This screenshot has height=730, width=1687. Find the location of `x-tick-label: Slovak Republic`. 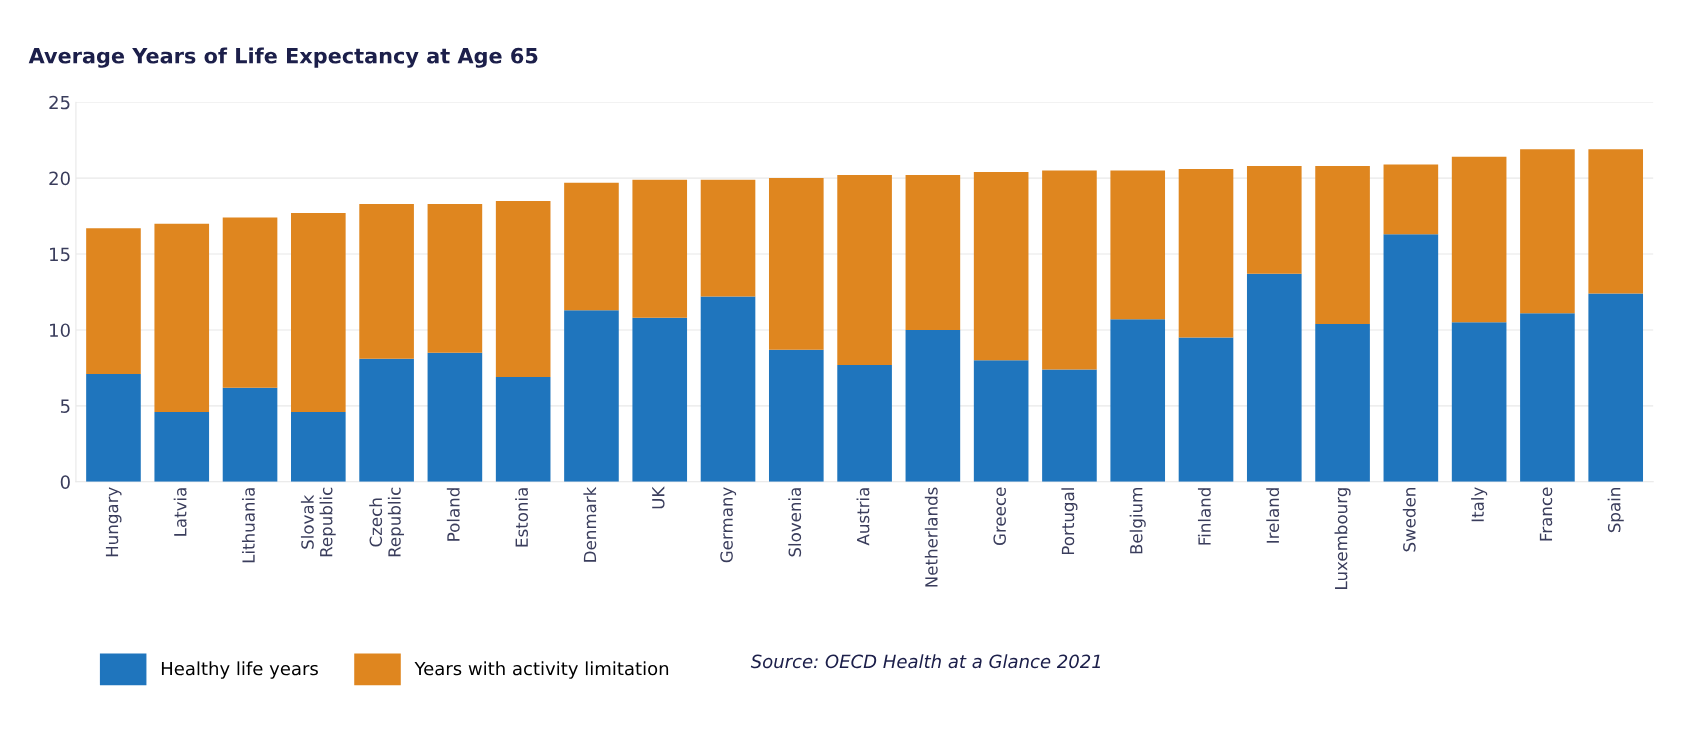

x-tick-label: Slovak Republic is located at coordinates (318, 522).